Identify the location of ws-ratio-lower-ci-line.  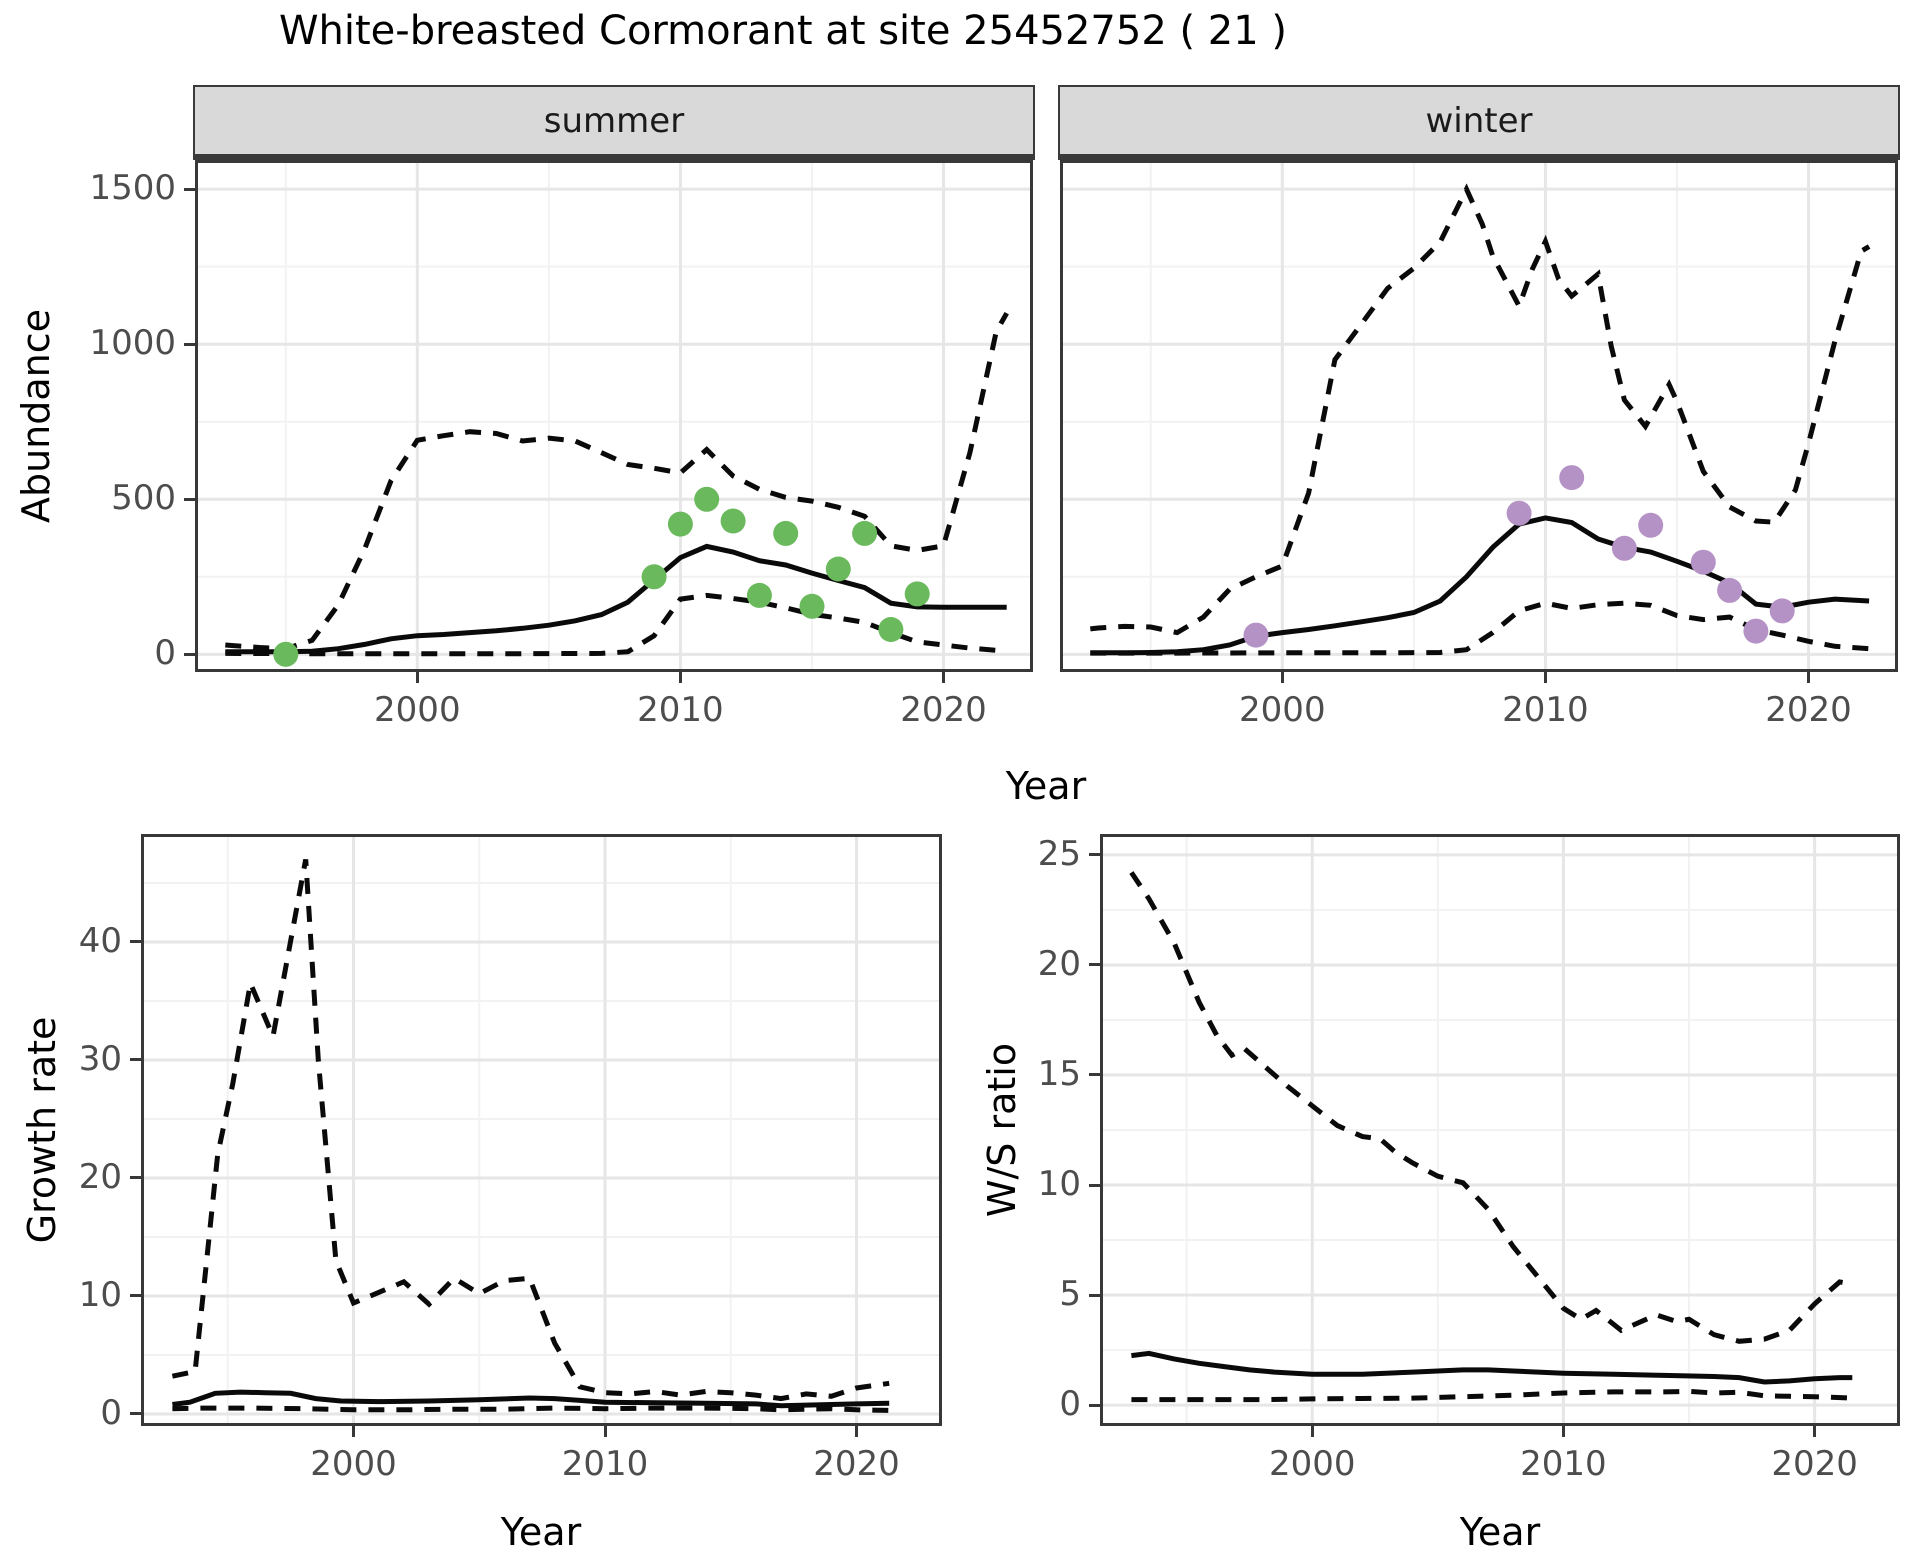
(1492, 1395).